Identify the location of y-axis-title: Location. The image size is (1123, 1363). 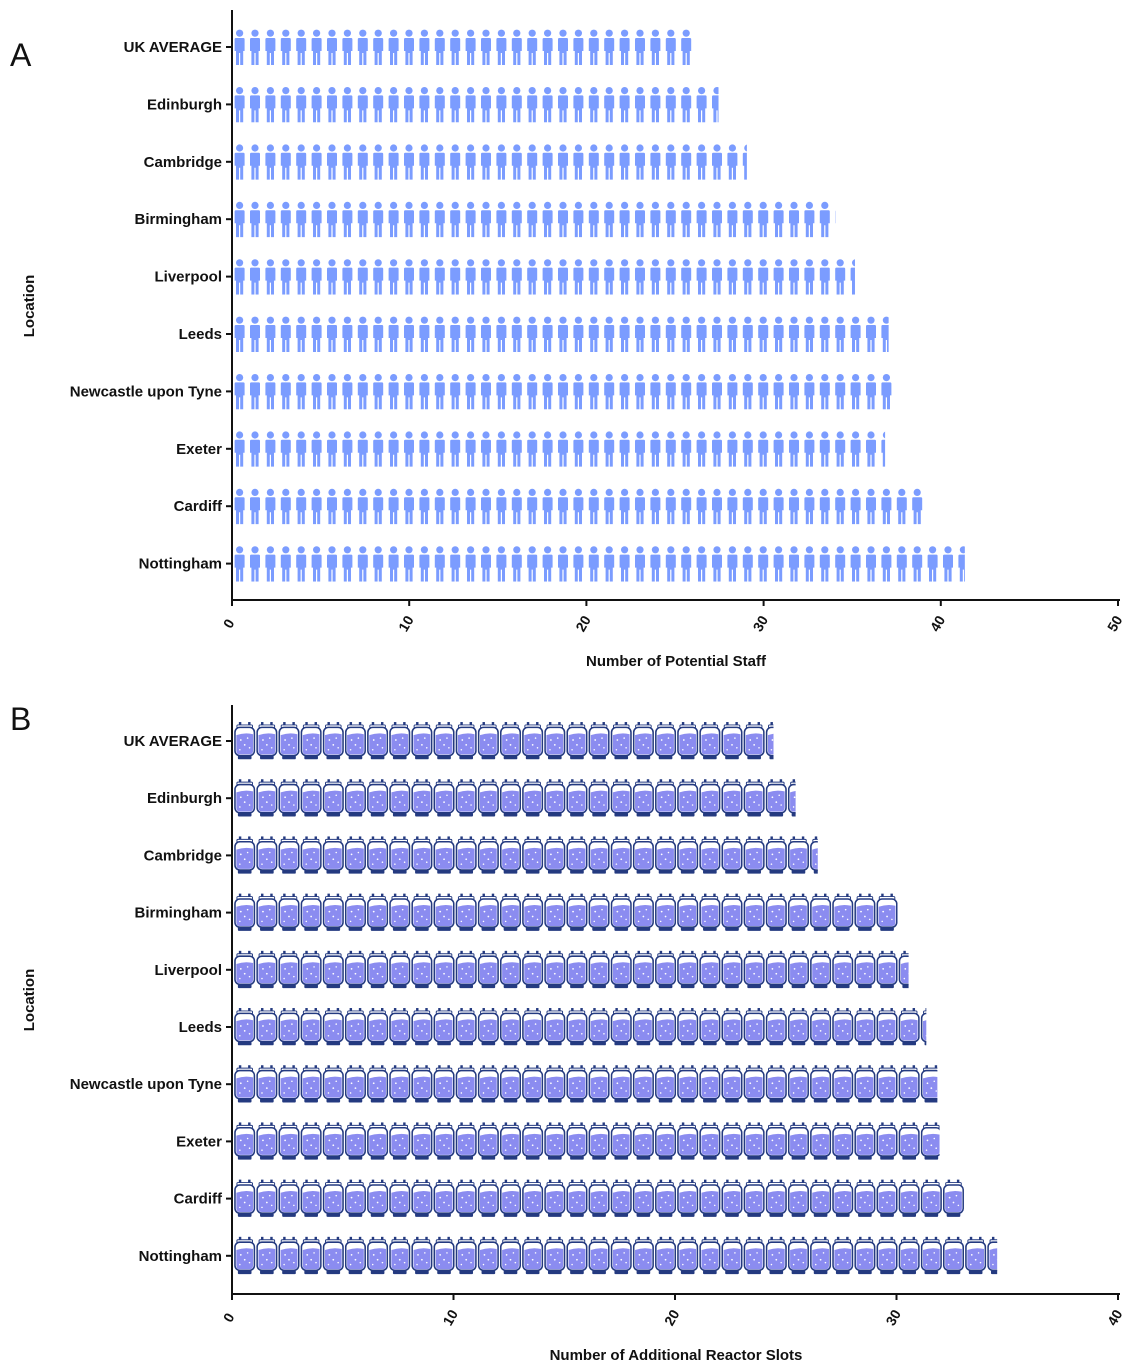
(29, 1000).